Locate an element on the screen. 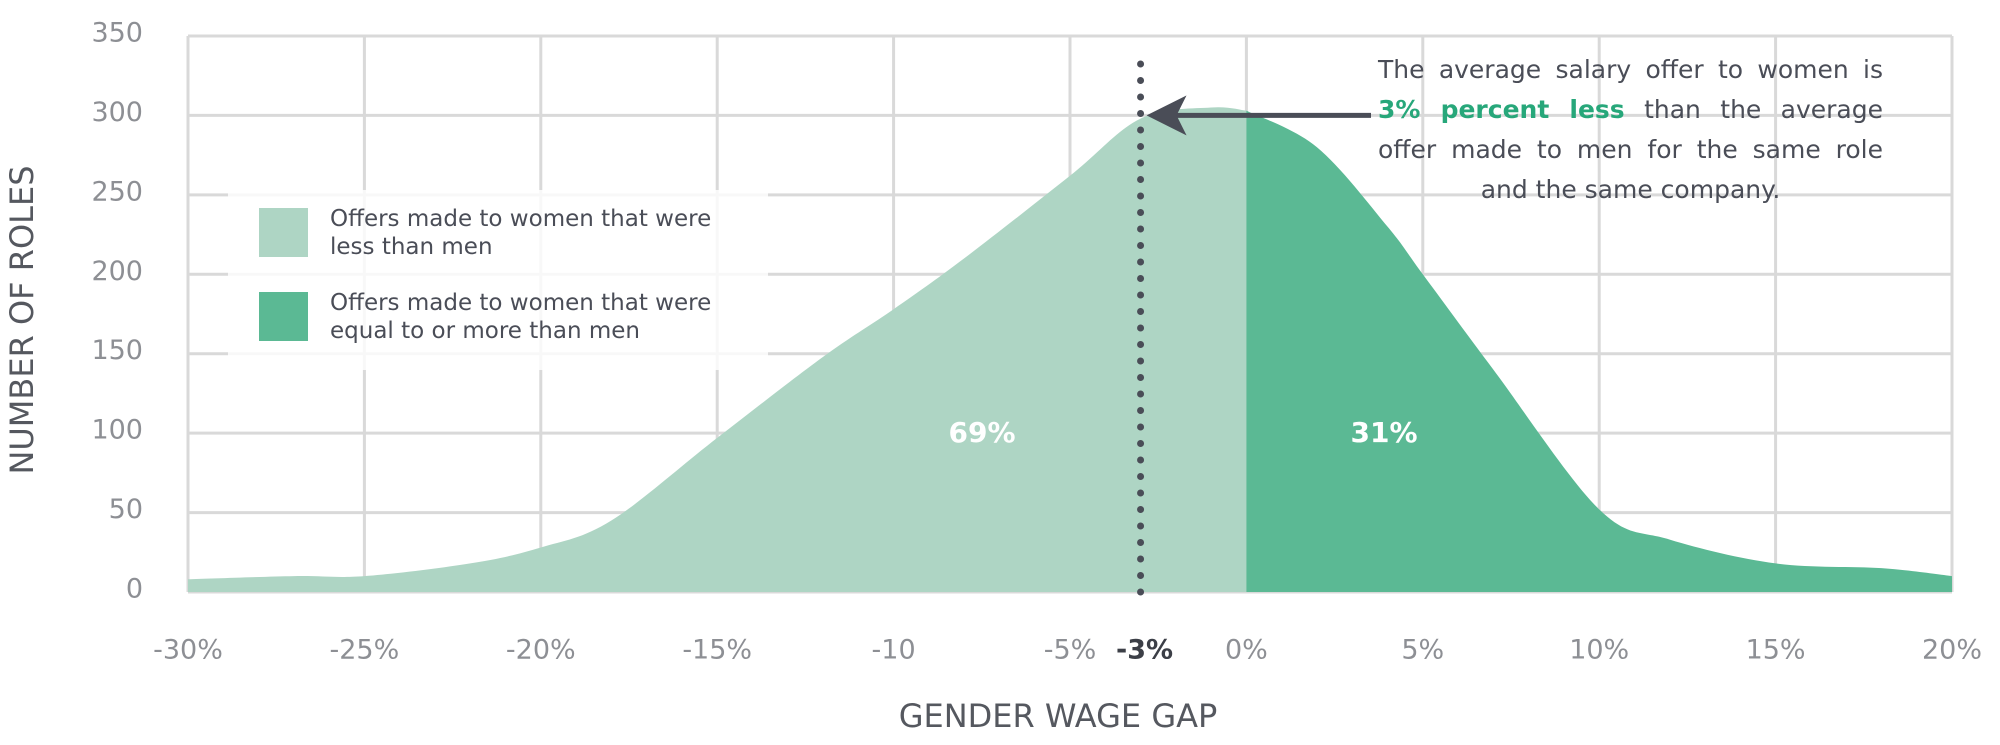  x-tick-label: -15% is located at coordinates (717, 650).